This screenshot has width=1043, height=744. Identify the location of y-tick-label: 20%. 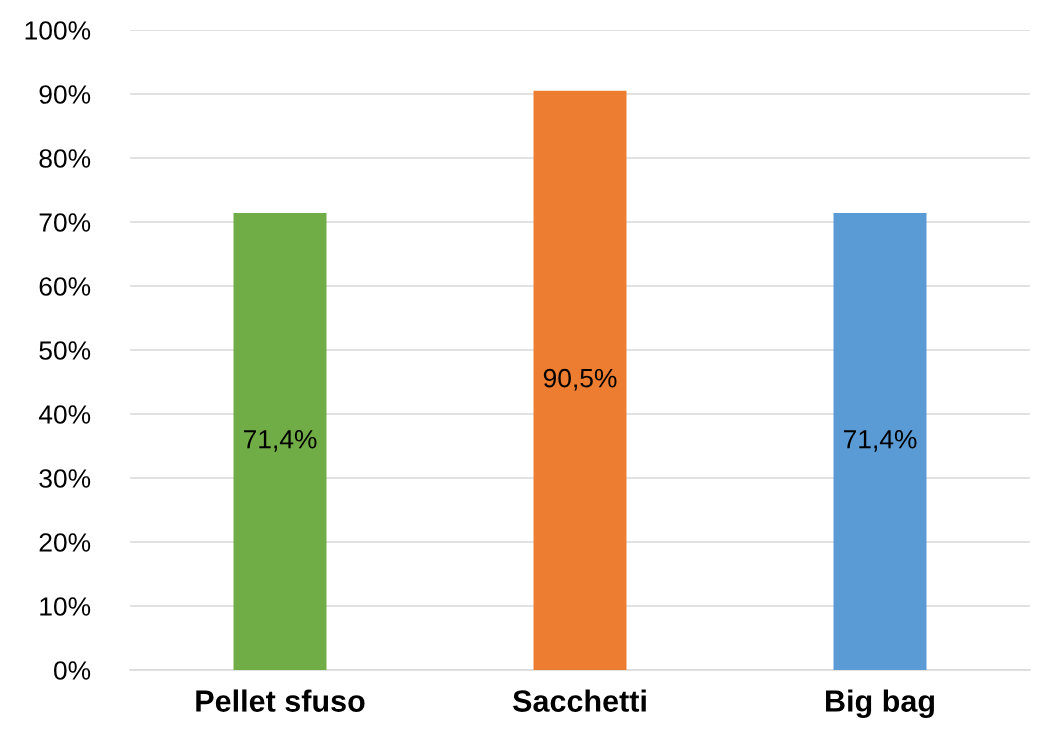
(65, 542).